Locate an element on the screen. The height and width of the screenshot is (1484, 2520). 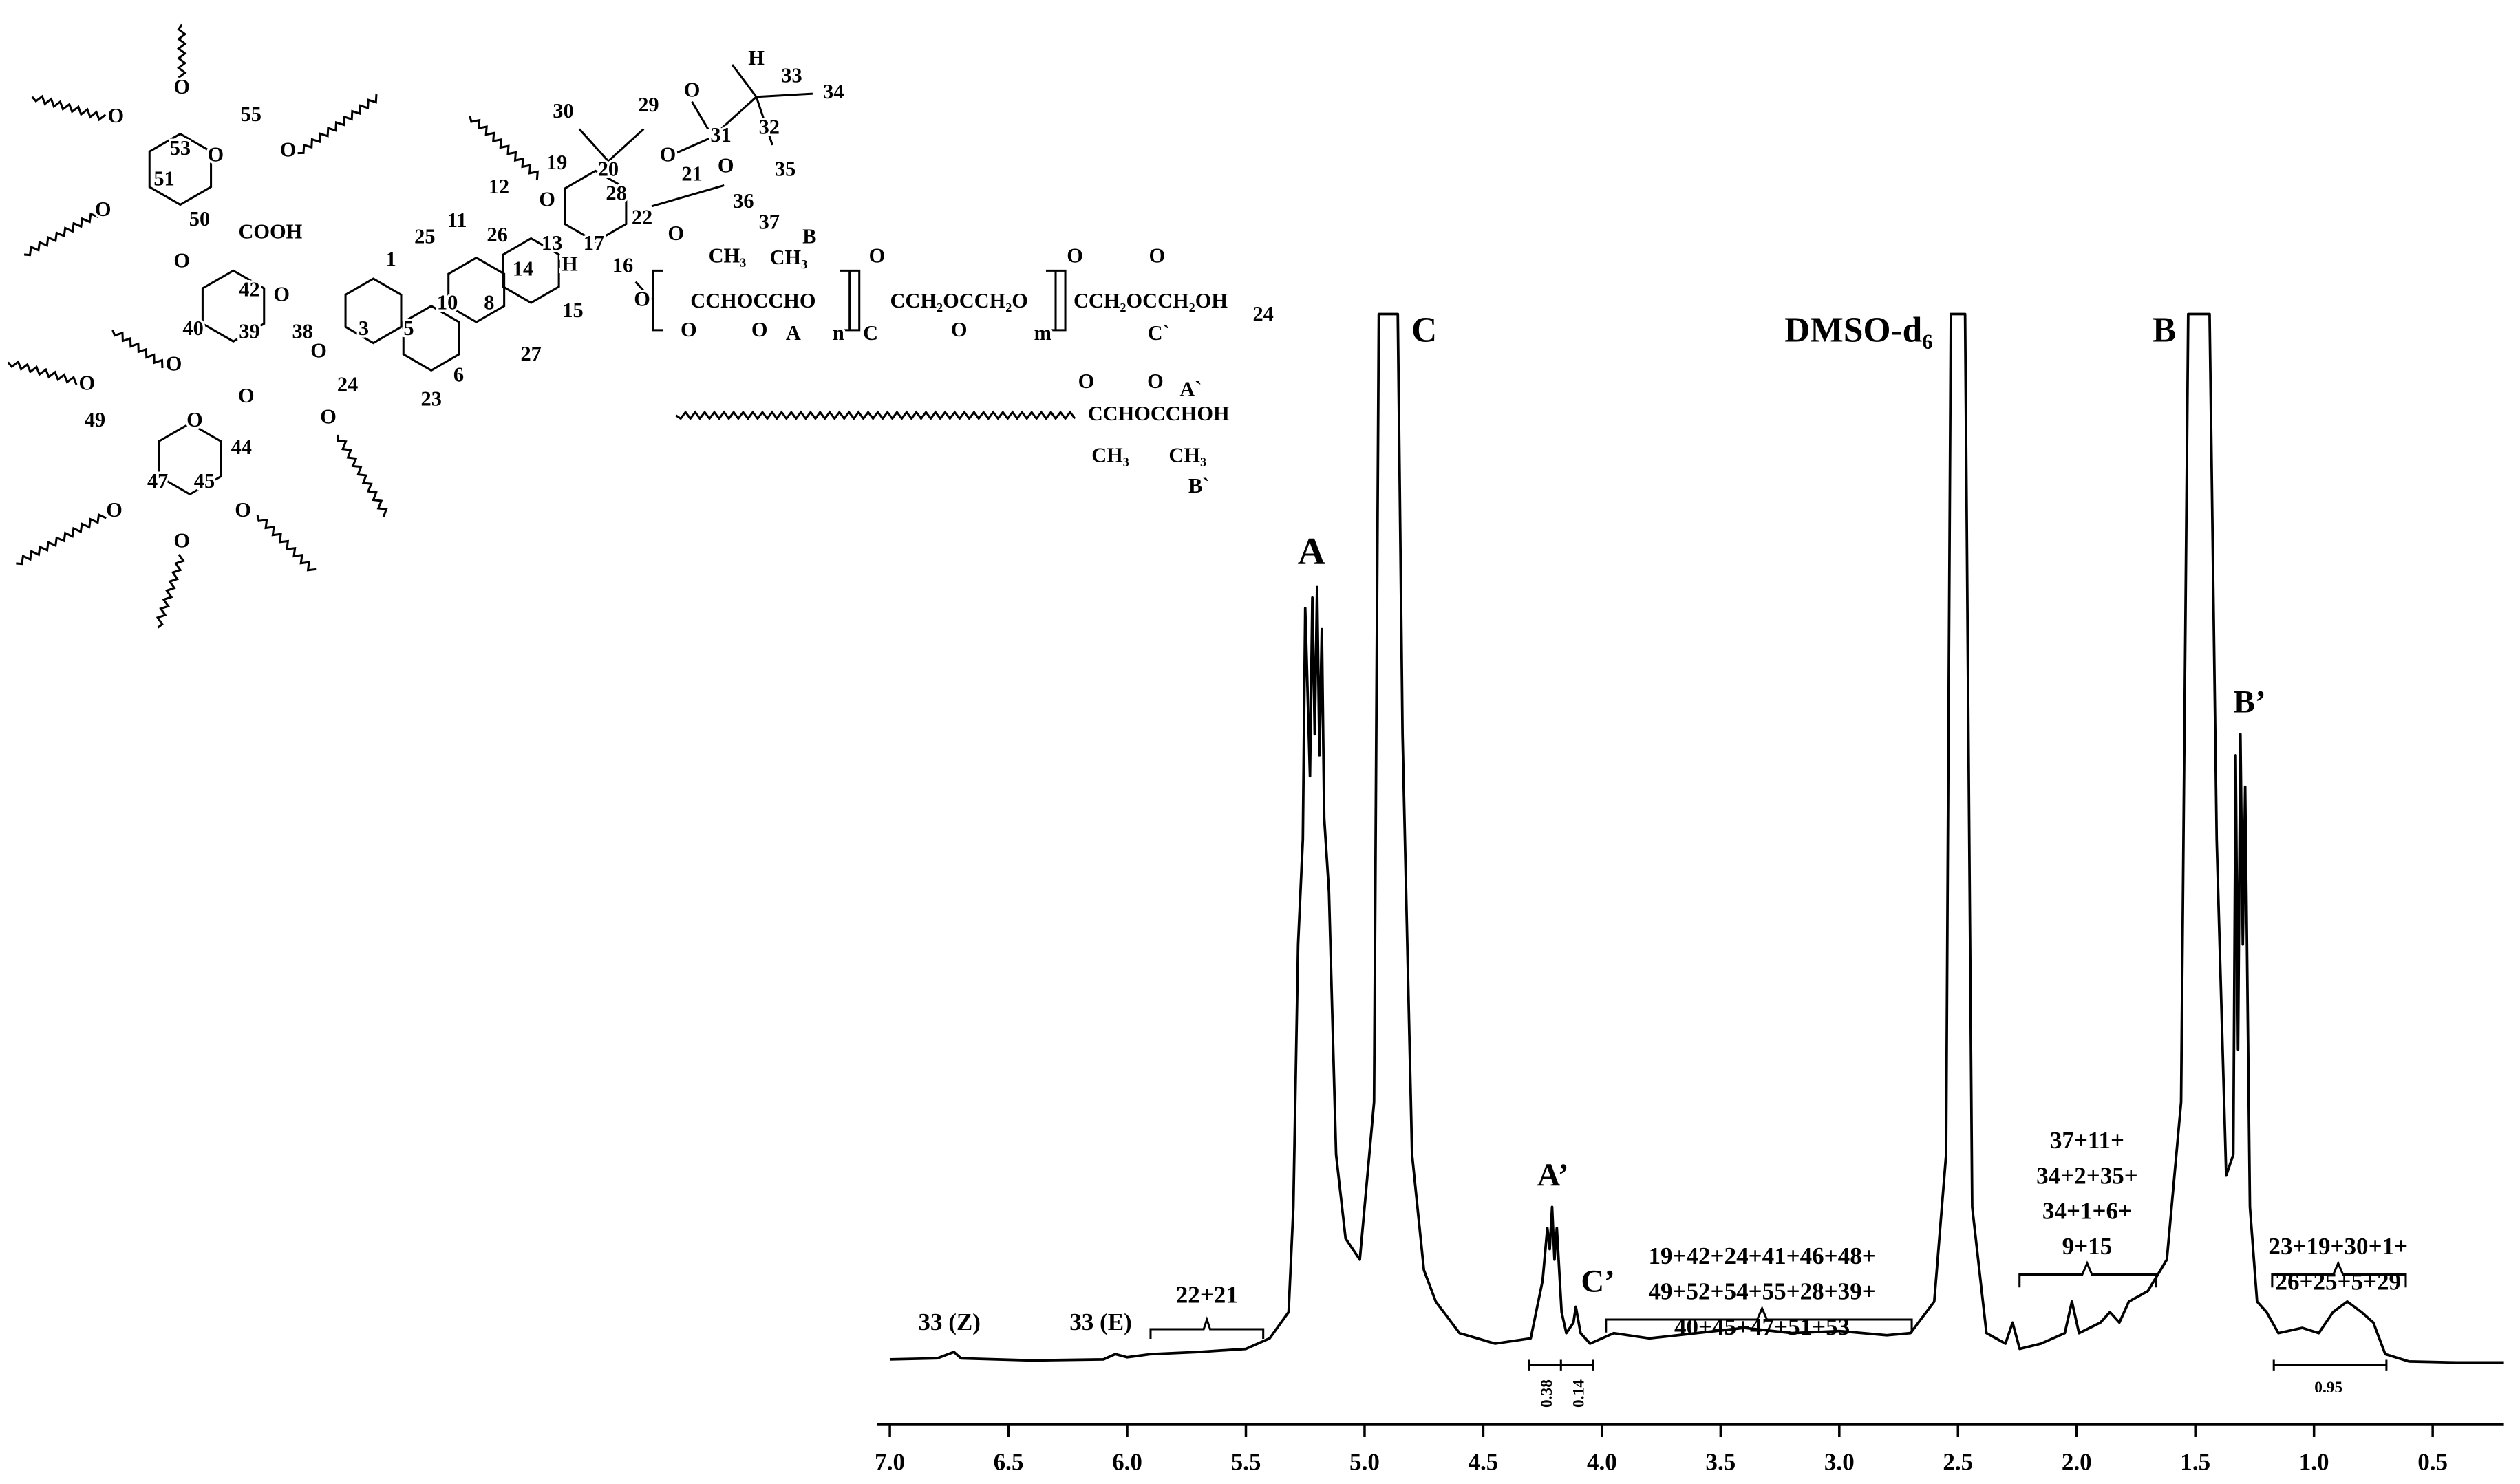
x-tick-label: 4.5 is located at coordinates (1484, 1462).